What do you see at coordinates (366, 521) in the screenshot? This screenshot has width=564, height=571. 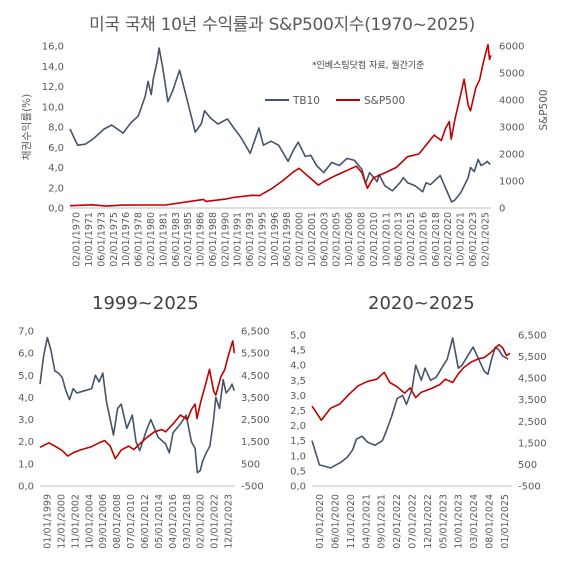 I see `p2020-x-tick-label: 04/01/2021` at bounding box center [366, 521].